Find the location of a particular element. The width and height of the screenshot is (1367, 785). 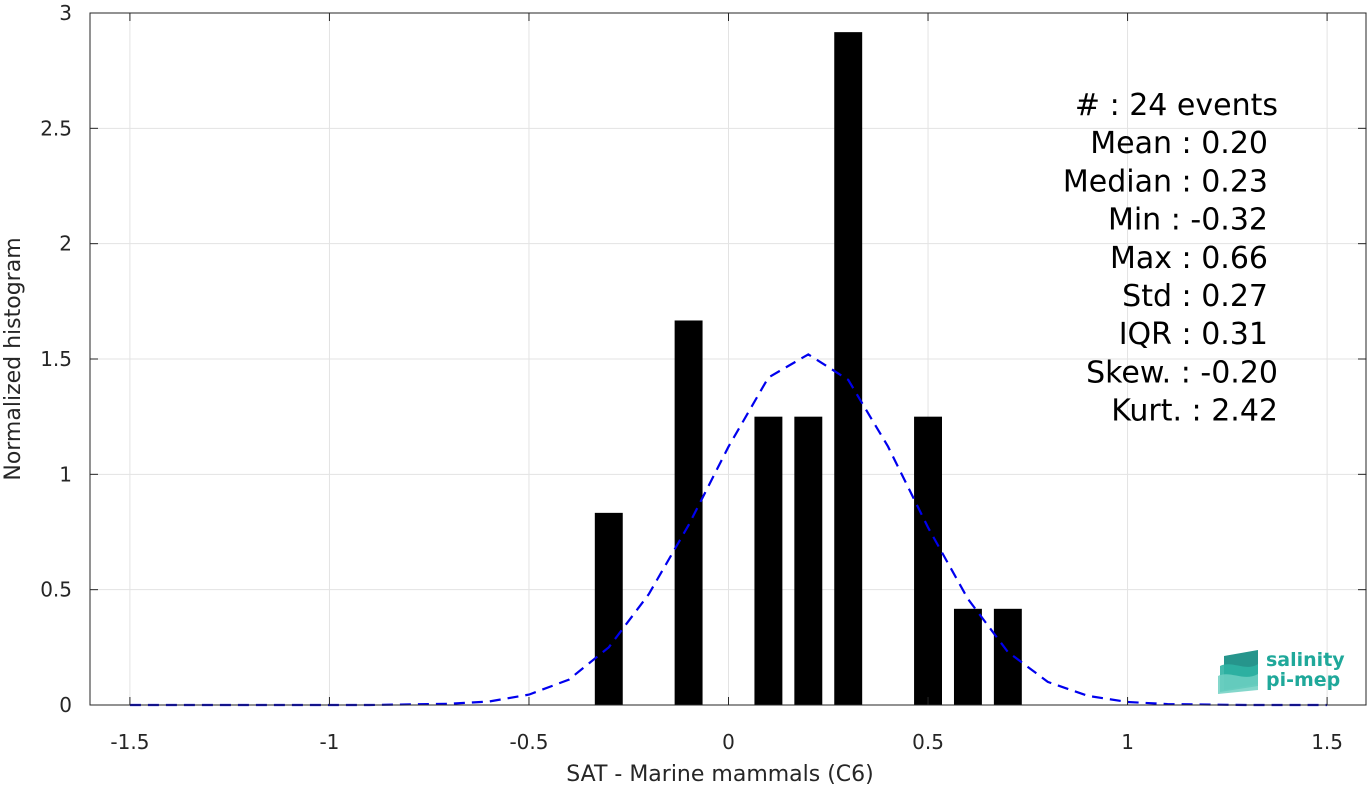

x-tick-label-6: 1.5 is located at coordinates (1327, 742).